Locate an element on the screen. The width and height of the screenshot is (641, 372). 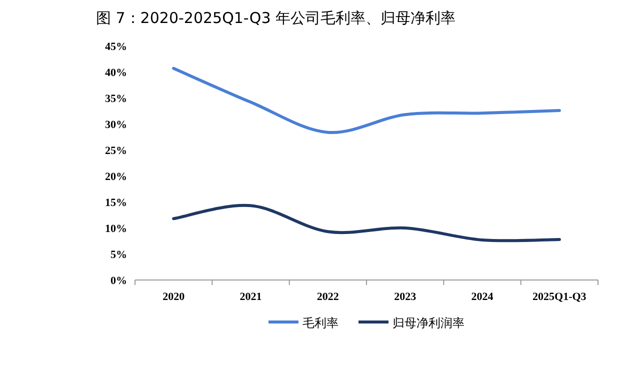
legend-label: 归母净利润率 is located at coordinates (428, 323).